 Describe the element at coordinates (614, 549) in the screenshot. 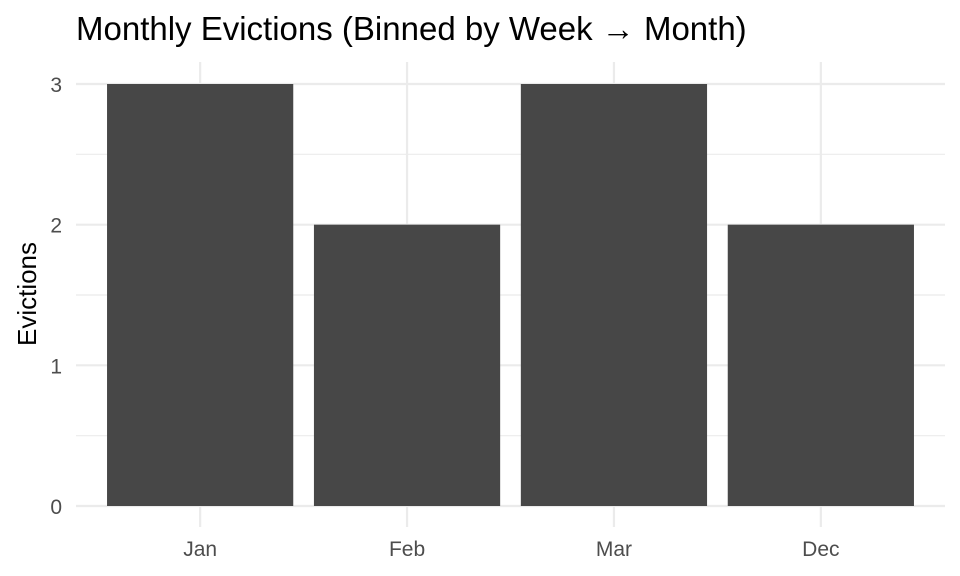

I see `x-tick-label: Mar` at that location.